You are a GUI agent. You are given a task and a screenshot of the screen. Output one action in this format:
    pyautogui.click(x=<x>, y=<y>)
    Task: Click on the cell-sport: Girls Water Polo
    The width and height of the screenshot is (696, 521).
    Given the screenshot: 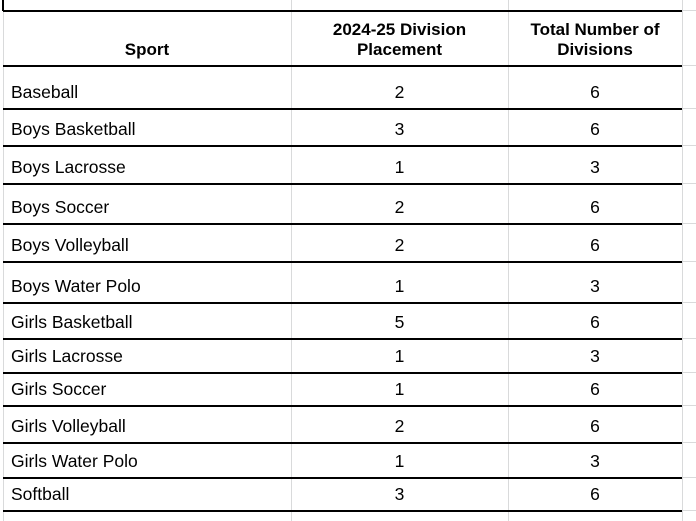 What is the action you would take?
    pyautogui.click(x=147, y=460)
    